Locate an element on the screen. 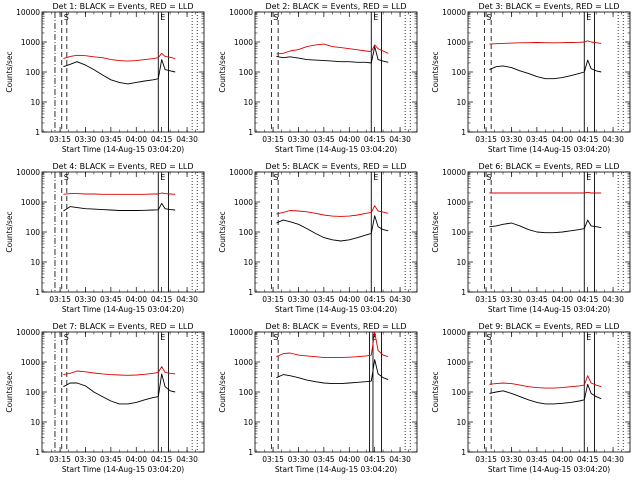 This screenshot has height=480, width=640. panel-title: Det 8: BLACK = Events, RED = LLD is located at coordinates (336, 326).